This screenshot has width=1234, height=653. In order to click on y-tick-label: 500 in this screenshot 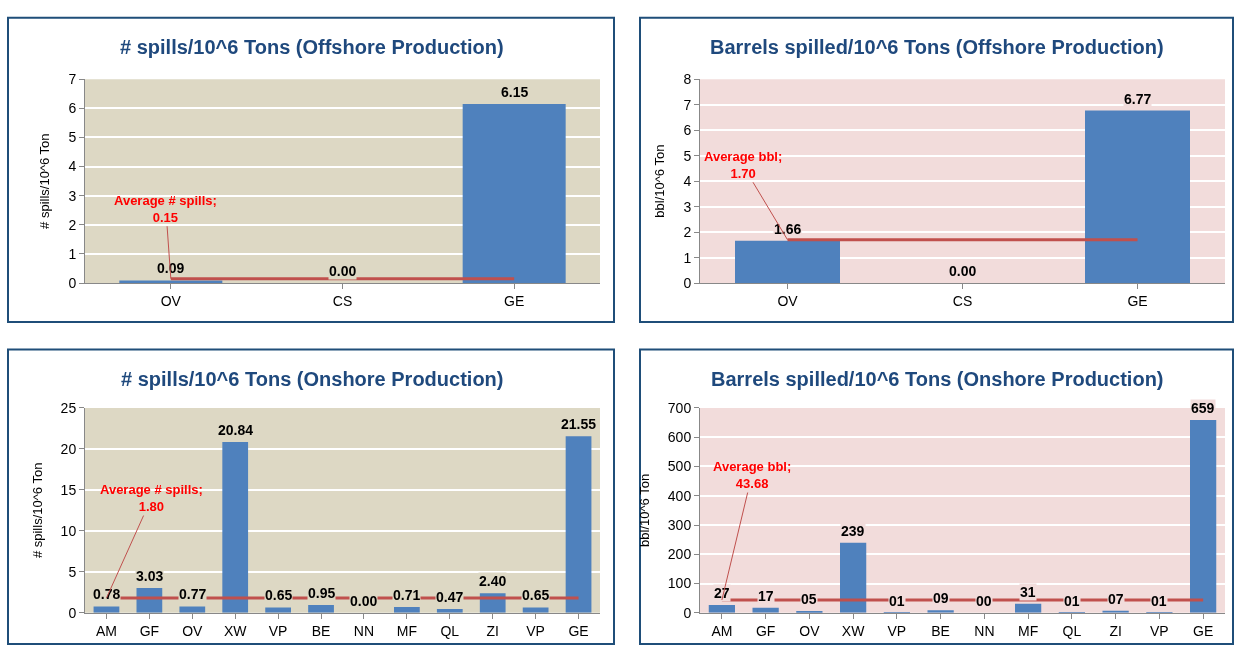, I will do `click(679, 466)`.